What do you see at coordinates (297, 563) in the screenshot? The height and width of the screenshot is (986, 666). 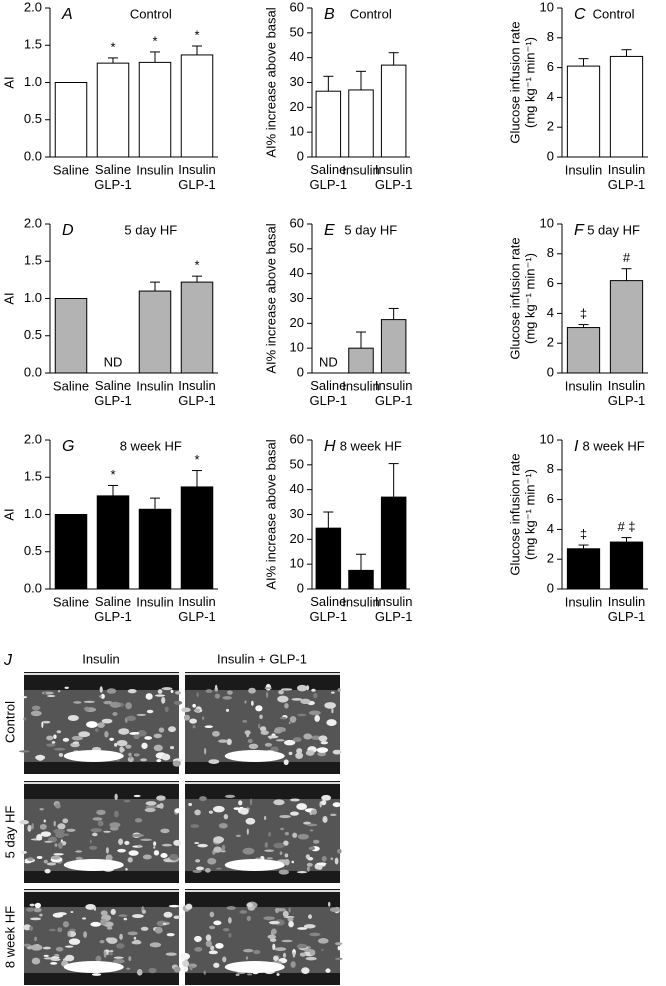 I see `y-tick-label: 10` at bounding box center [297, 563].